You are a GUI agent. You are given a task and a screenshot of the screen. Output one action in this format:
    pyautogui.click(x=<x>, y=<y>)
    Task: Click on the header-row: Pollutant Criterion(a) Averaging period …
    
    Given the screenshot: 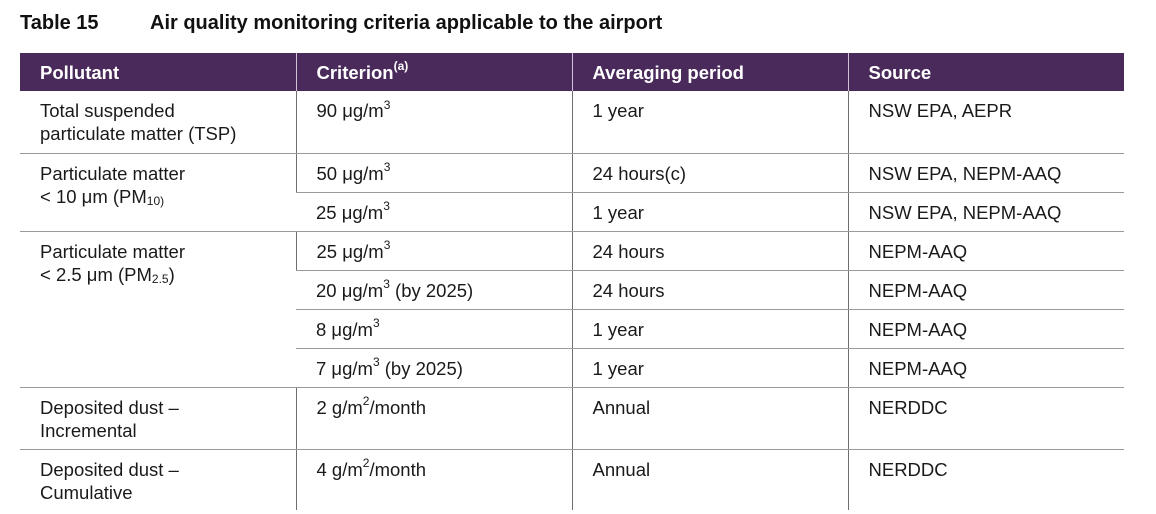 What is the action you would take?
    pyautogui.click(x=572, y=72)
    